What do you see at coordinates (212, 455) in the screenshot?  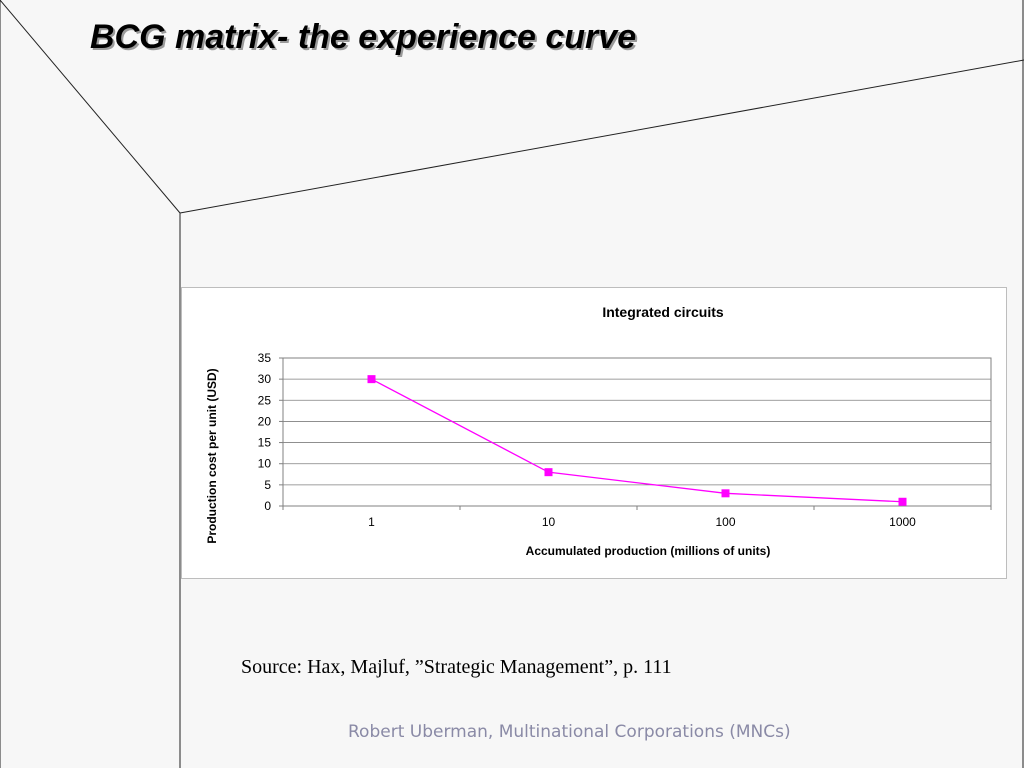 I see `y-axis-label: Production cost per unit (USD)` at bounding box center [212, 455].